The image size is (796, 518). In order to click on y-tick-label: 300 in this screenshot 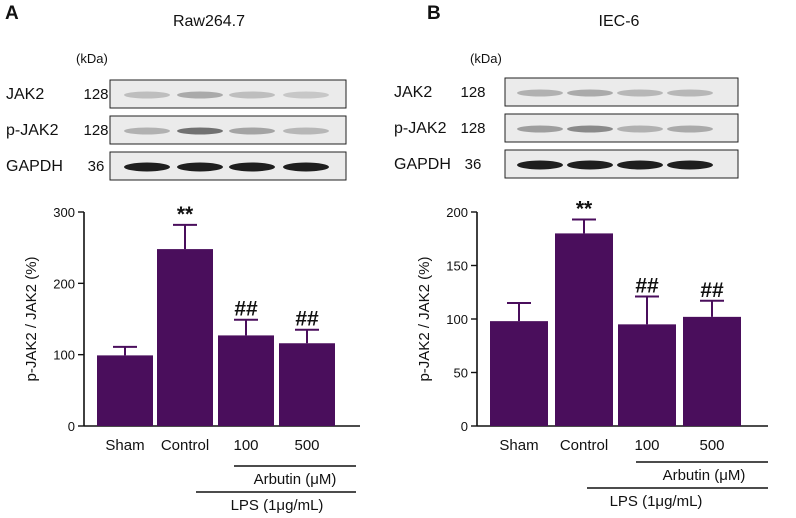, I will do `click(64, 212)`.